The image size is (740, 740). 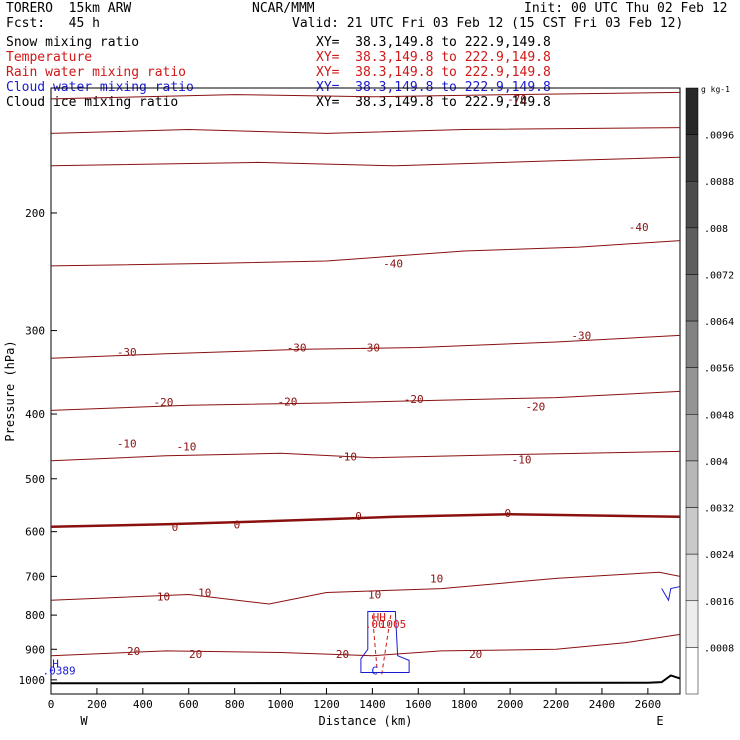 I want to click on annotation-label: .00, so click(x=375, y=624).